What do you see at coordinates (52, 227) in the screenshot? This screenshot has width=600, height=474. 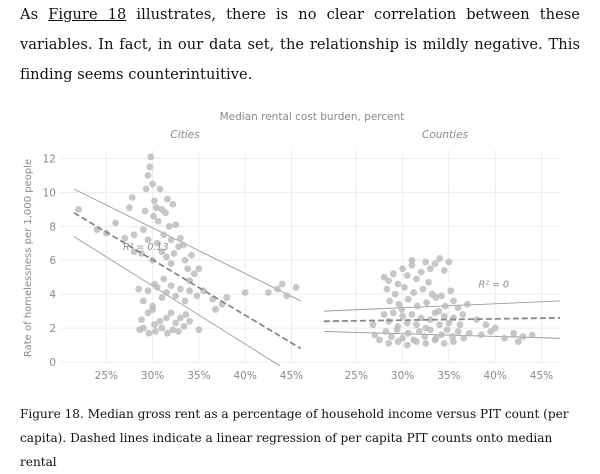 I see `y-tick-label: 8` at bounding box center [52, 227].